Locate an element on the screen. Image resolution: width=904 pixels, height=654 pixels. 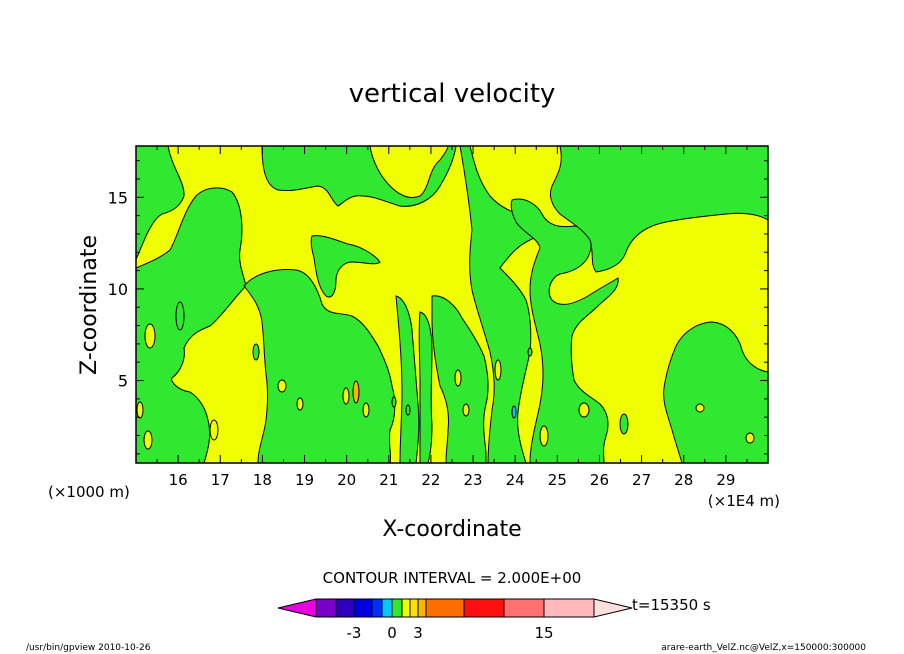
x-tick-label-12: 28 is located at coordinates (683, 480).